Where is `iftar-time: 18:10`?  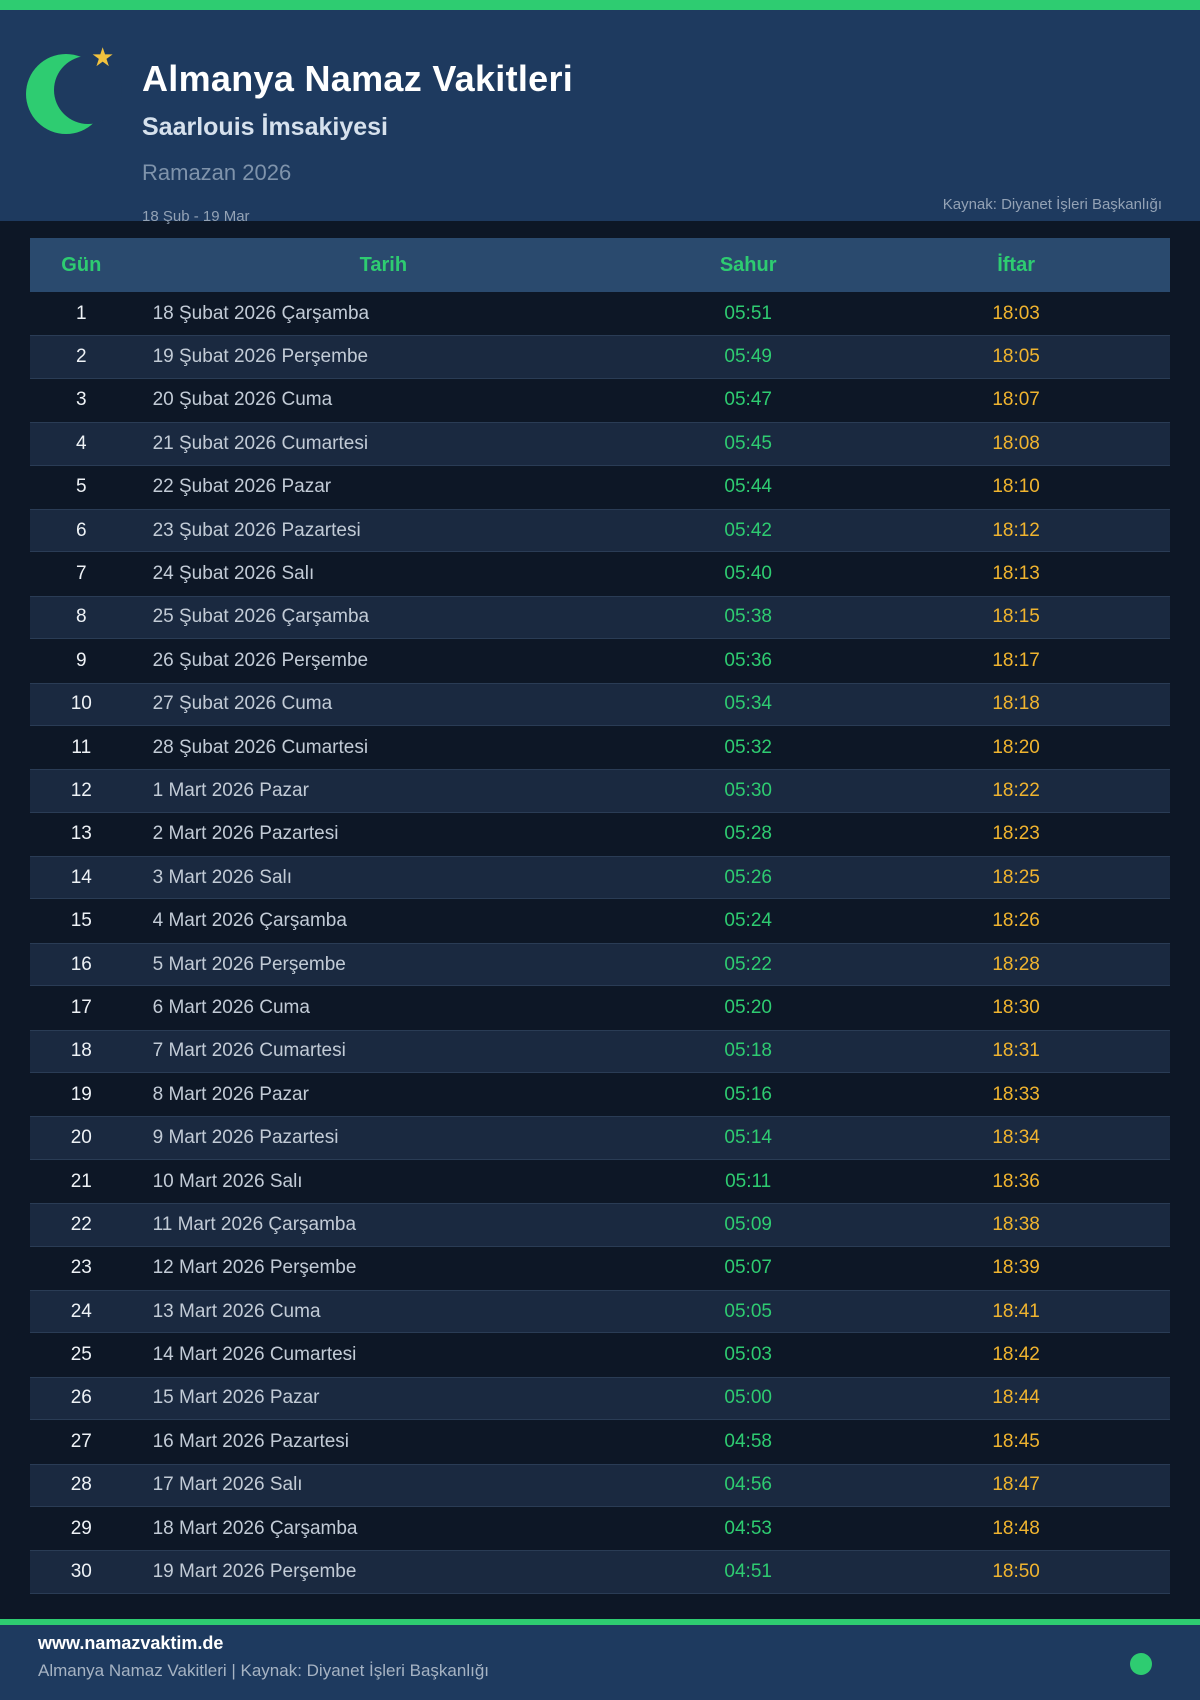
iftar-time: 18:10 is located at coordinates (1016, 487).